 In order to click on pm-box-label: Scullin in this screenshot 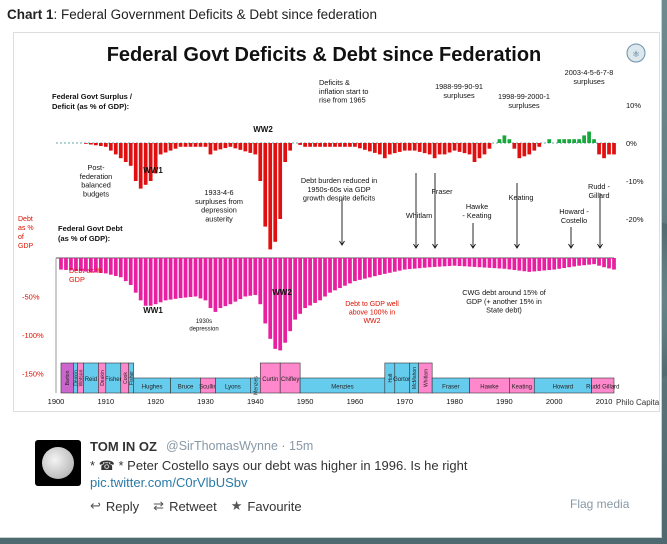, I will do `click(208, 388)`.